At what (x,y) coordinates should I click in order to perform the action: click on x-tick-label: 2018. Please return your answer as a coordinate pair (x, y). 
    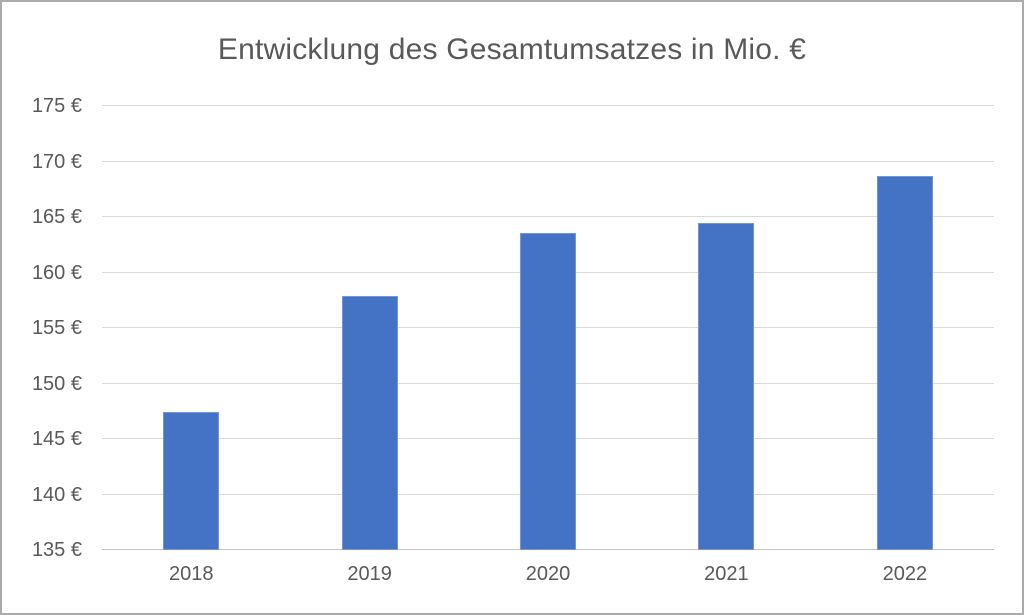
    Looking at the image, I should click on (191, 574).